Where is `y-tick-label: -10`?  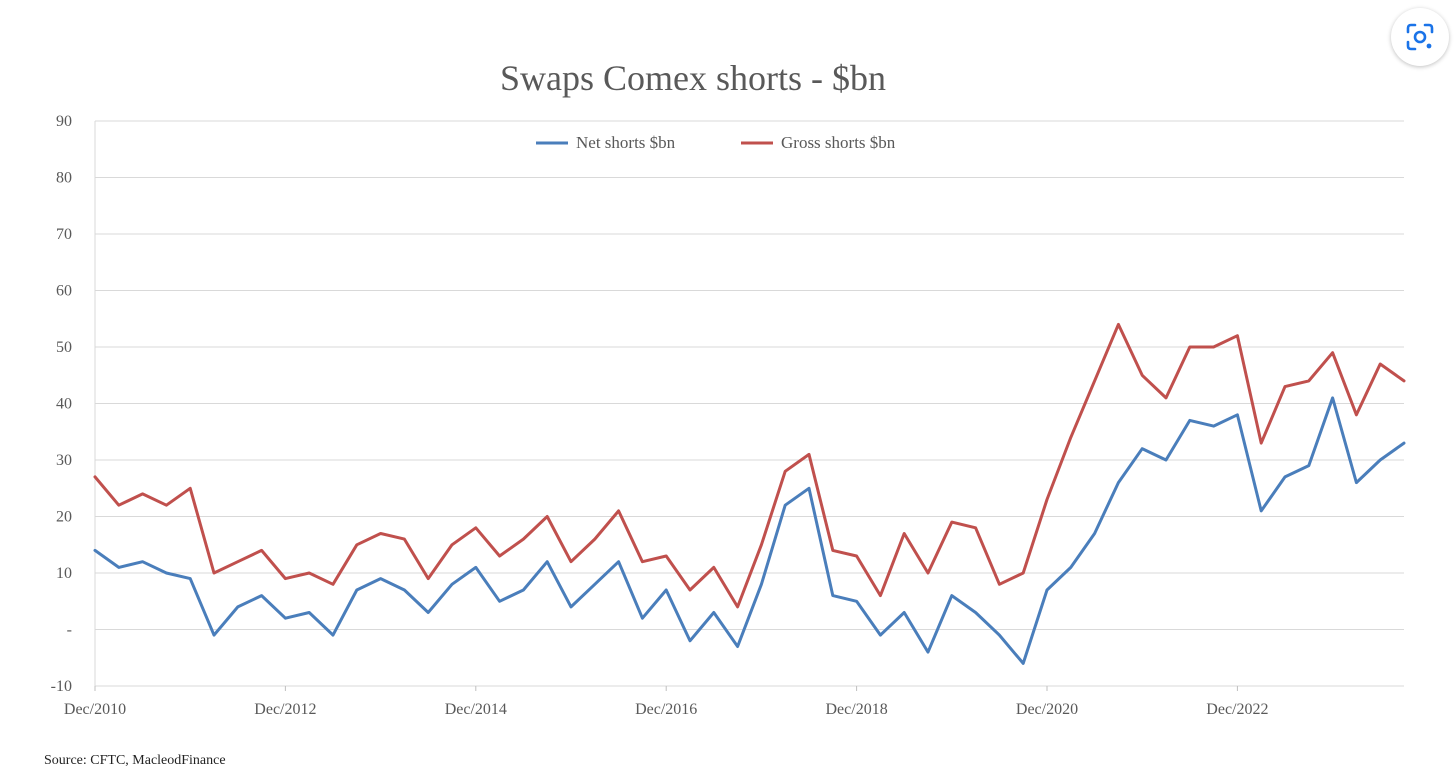
y-tick-label: -10 is located at coordinates (61, 686).